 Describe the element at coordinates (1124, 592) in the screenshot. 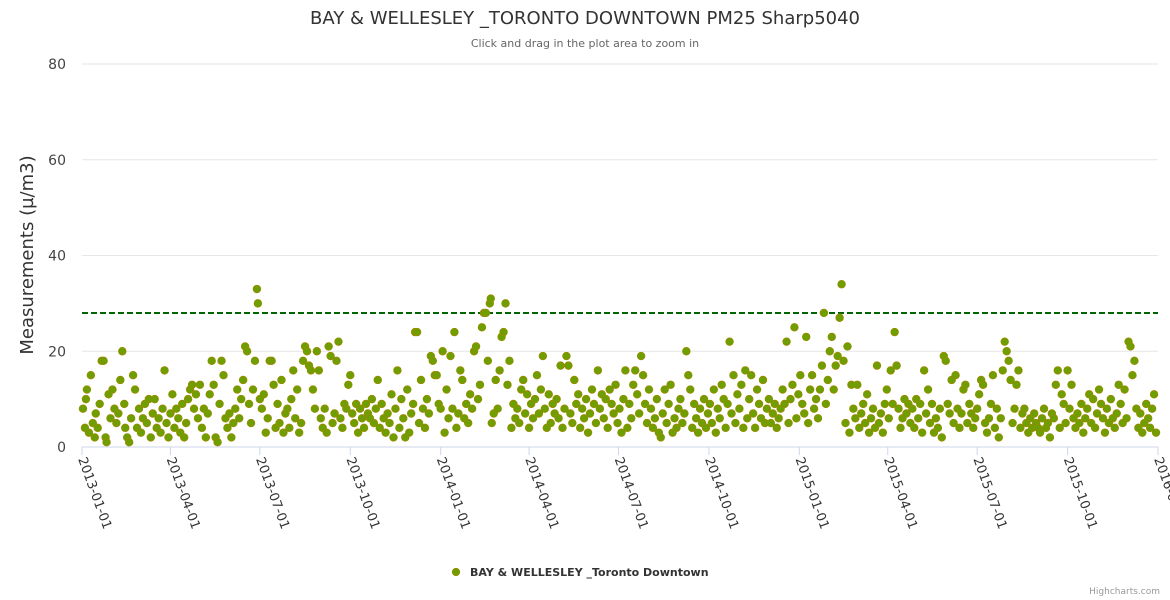

I see `credits-link: Highcharts.com` at that location.